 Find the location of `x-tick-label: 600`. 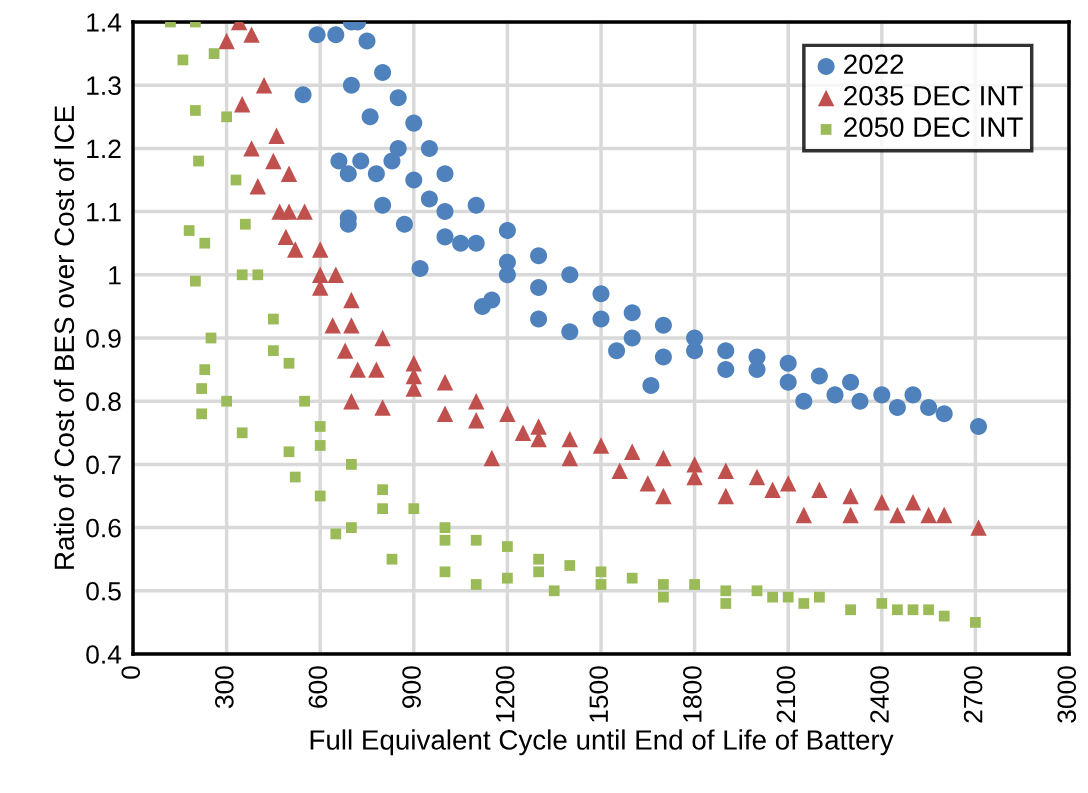

x-tick-label: 600 is located at coordinates (318, 687).